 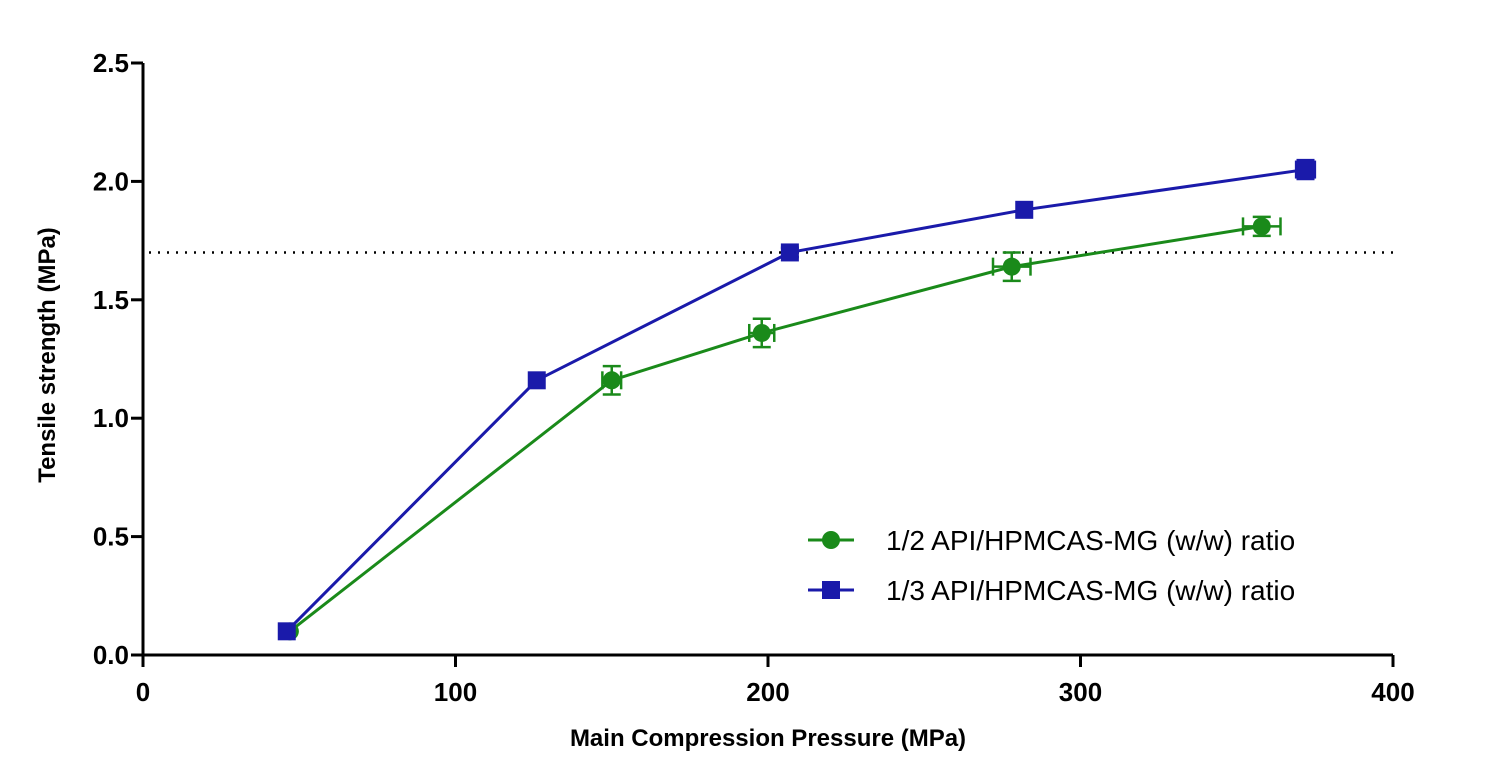 I want to click on legend-label: 1/3 API/HPMCAS-MG (w/w) ratio, so click(x=1090, y=590).